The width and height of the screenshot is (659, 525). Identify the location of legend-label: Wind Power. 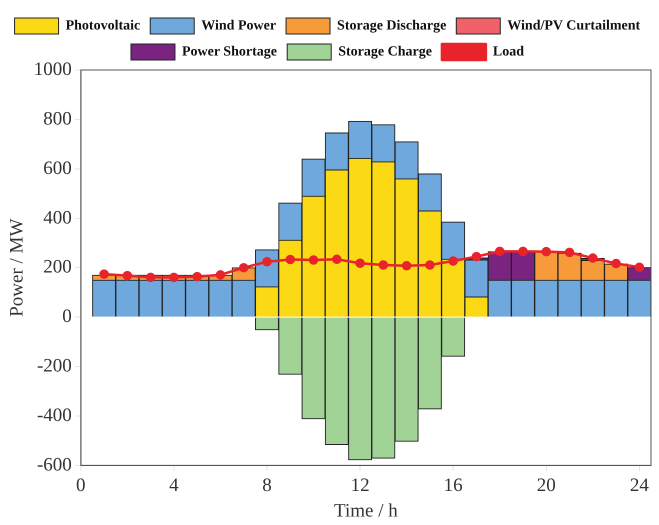
(238, 26).